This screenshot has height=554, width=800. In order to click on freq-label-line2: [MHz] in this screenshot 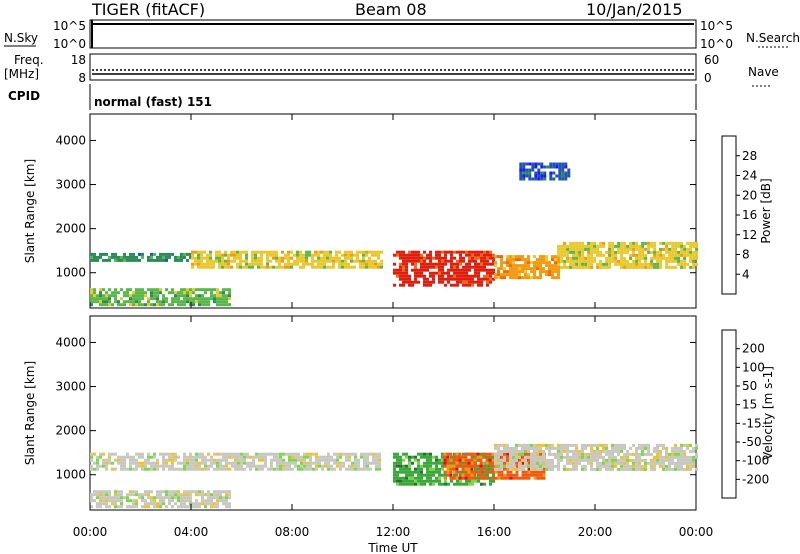, I will do `click(21, 74)`.